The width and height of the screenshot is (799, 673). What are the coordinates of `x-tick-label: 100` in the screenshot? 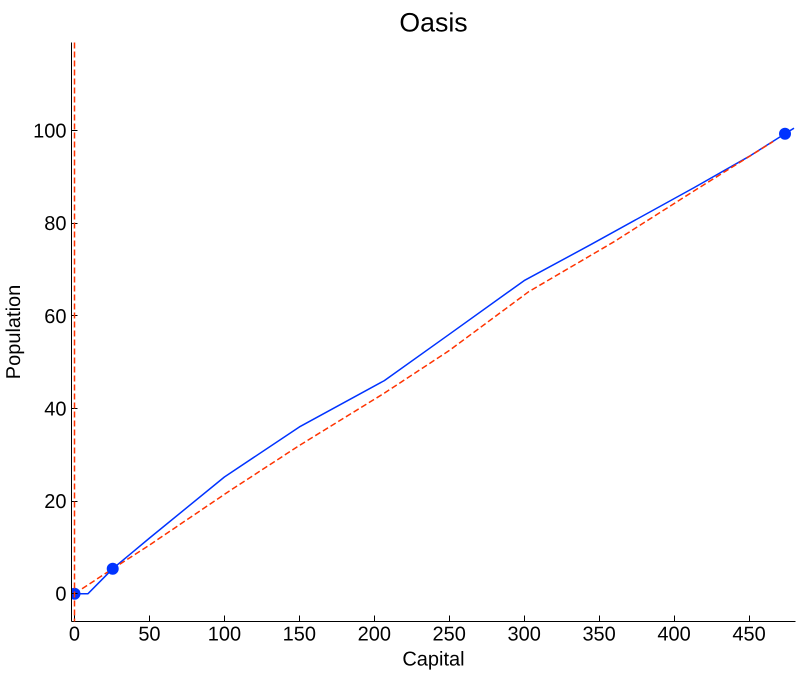 It's located at (225, 635).